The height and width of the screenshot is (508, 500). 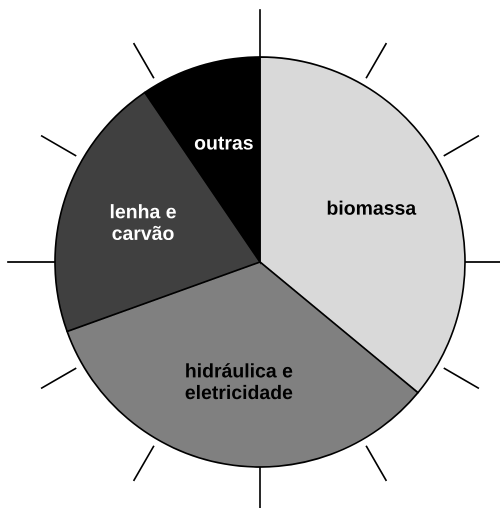 What do you see at coordinates (223, 143) in the screenshot?
I see `slice-label: outras` at bounding box center [223, 143].